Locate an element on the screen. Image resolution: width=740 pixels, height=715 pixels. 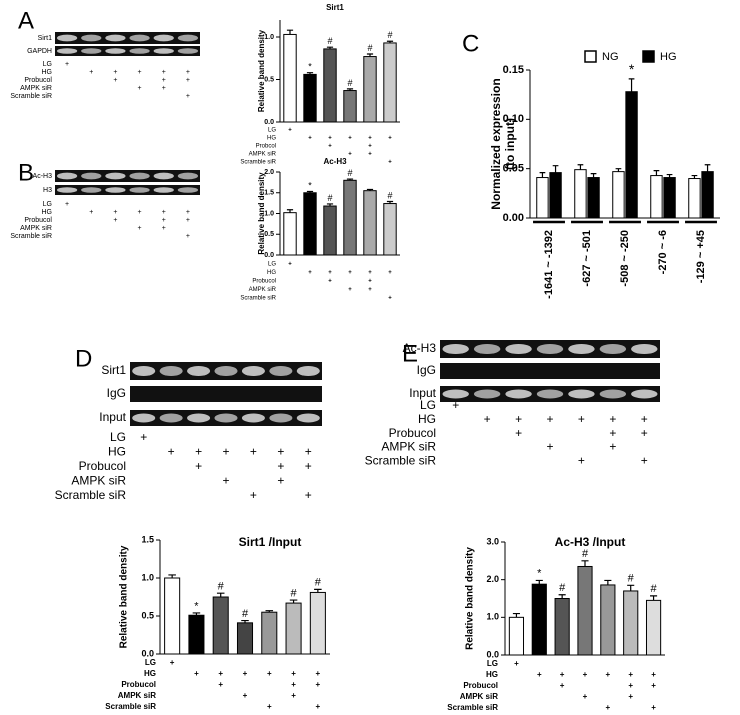
y-tick-label: 0.0 is located at coordinates (147, 653).